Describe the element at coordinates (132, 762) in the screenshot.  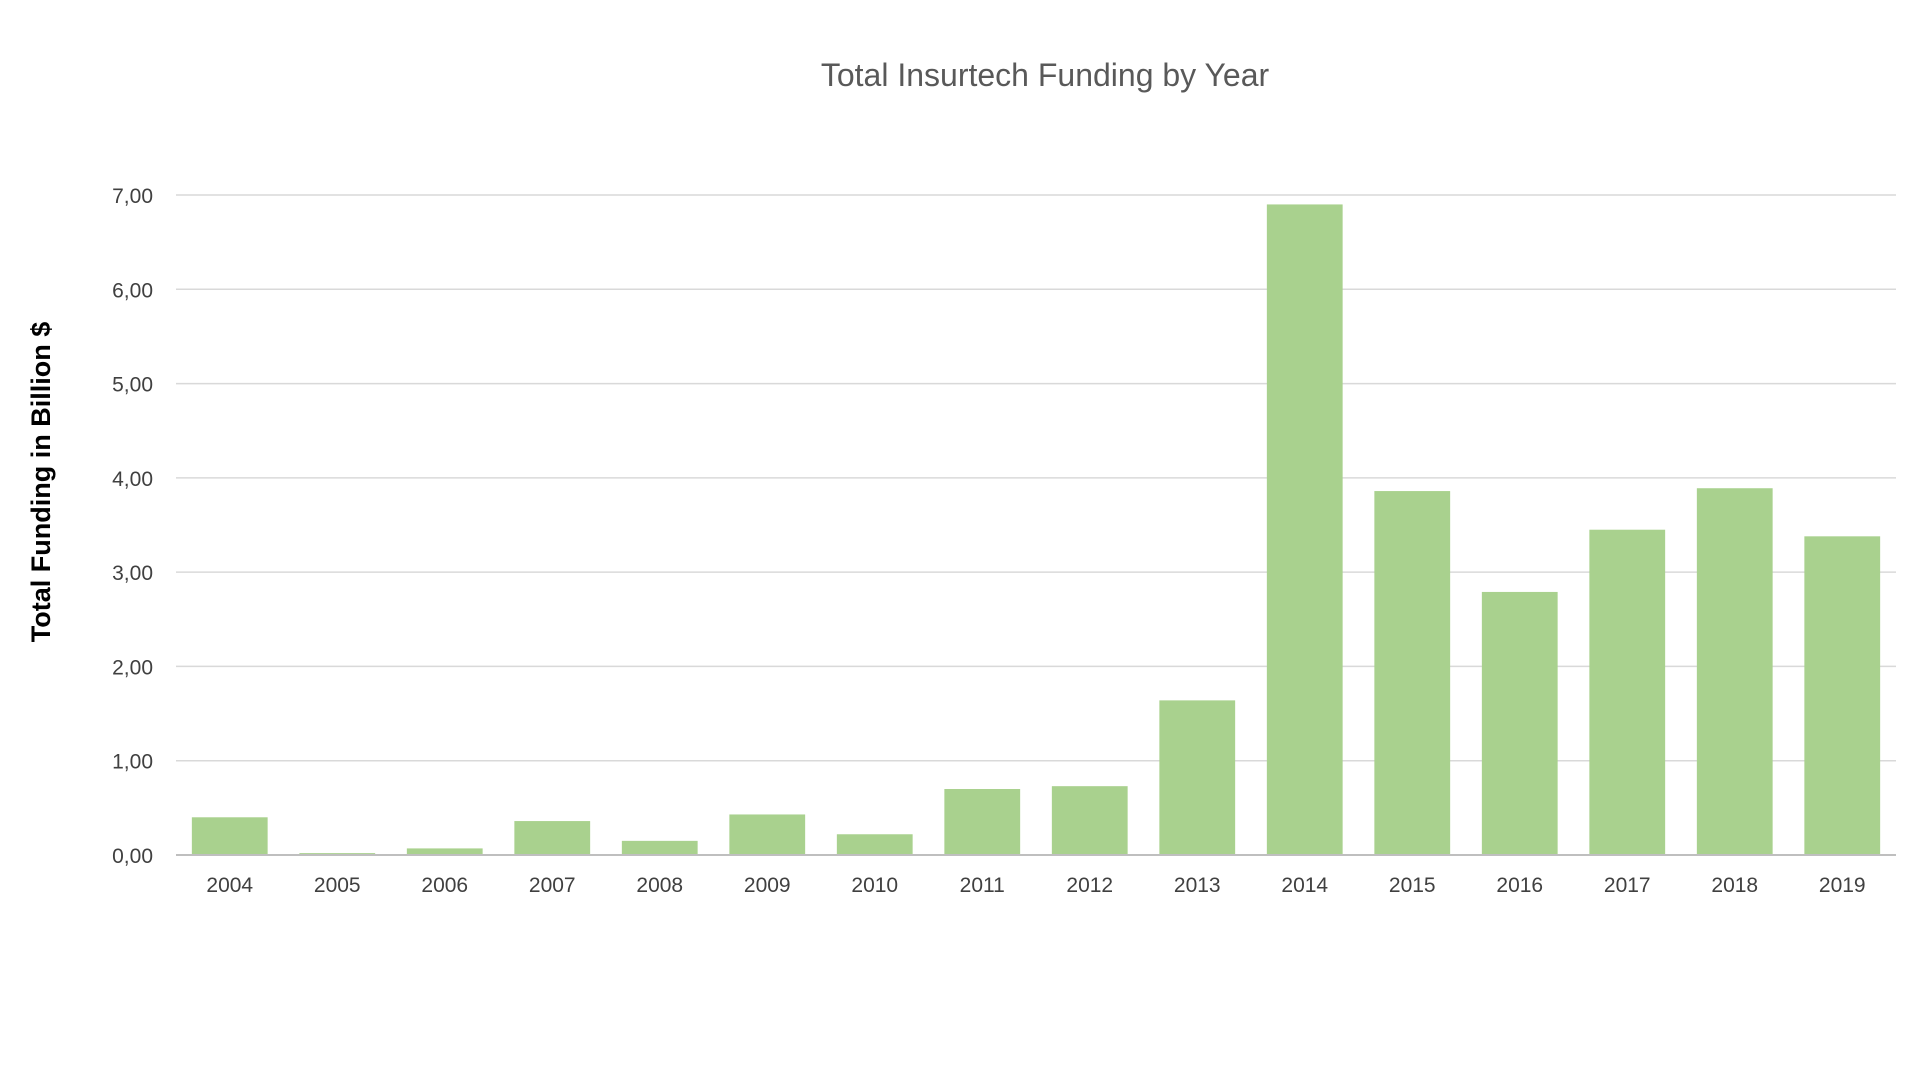
I see `y-tick-label: 1,00` at that location.